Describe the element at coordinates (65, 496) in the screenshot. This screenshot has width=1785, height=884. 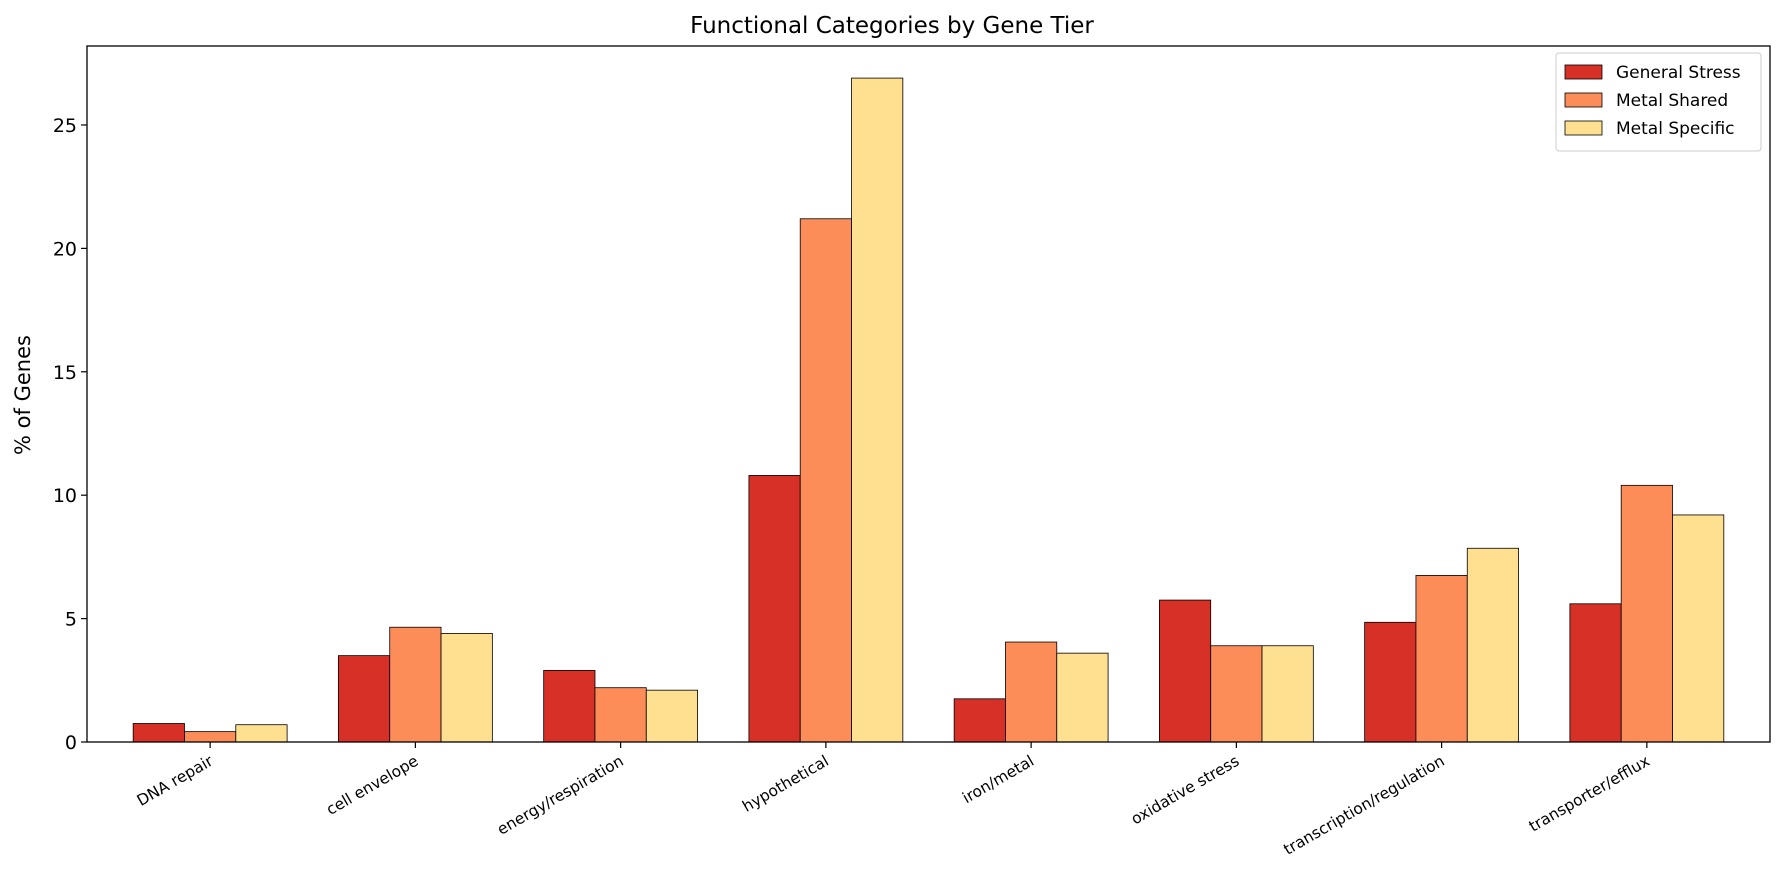
I see `y-tick-label: 10` at that location.